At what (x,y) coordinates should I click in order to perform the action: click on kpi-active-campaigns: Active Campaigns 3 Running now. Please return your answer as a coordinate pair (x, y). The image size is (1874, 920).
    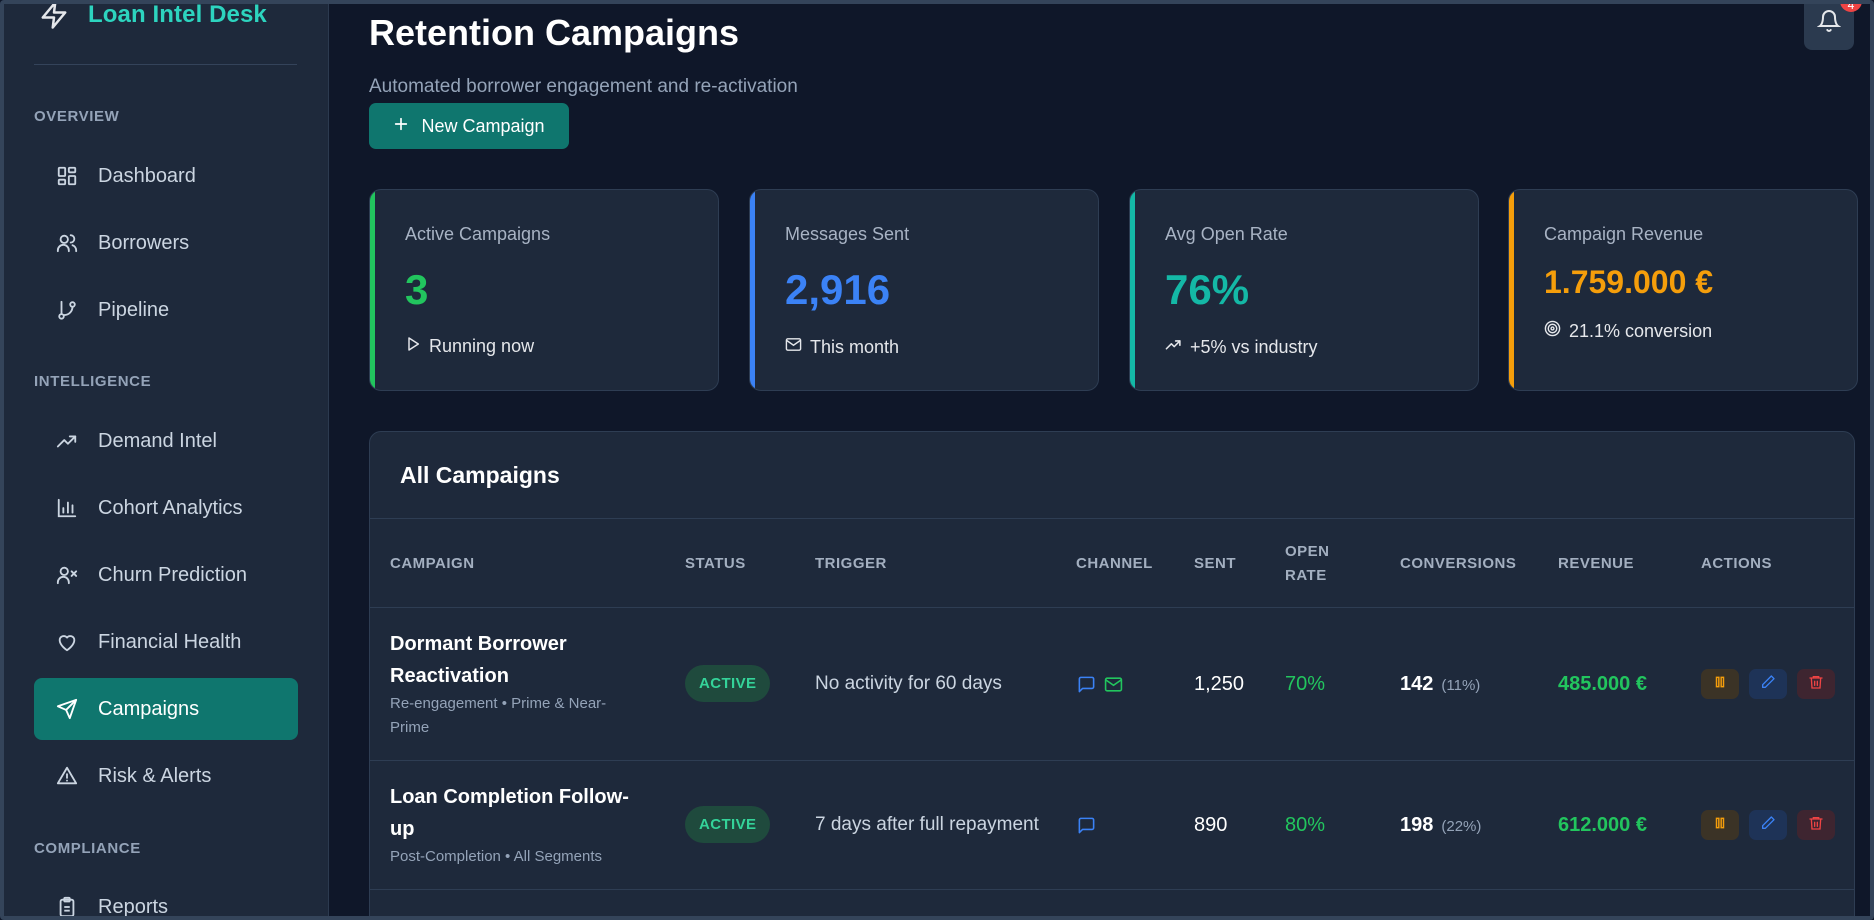
    Looking at the image, I should click on (544, 290).